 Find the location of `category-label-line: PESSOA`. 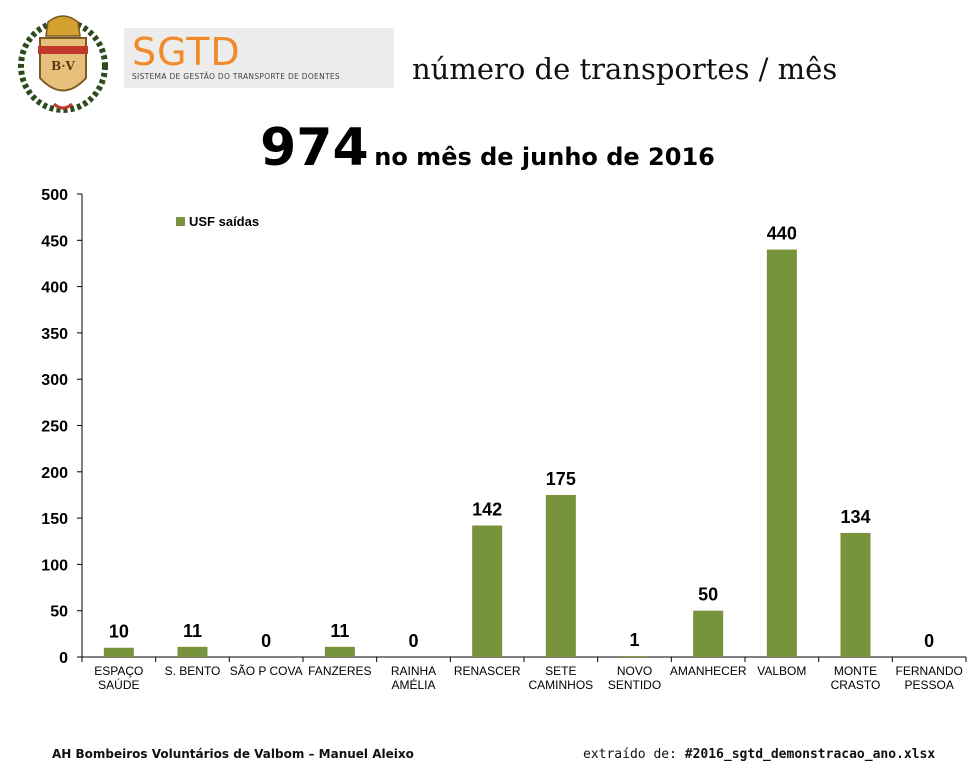

category-label-line: PESSOA is located at coordinates (928, 685).